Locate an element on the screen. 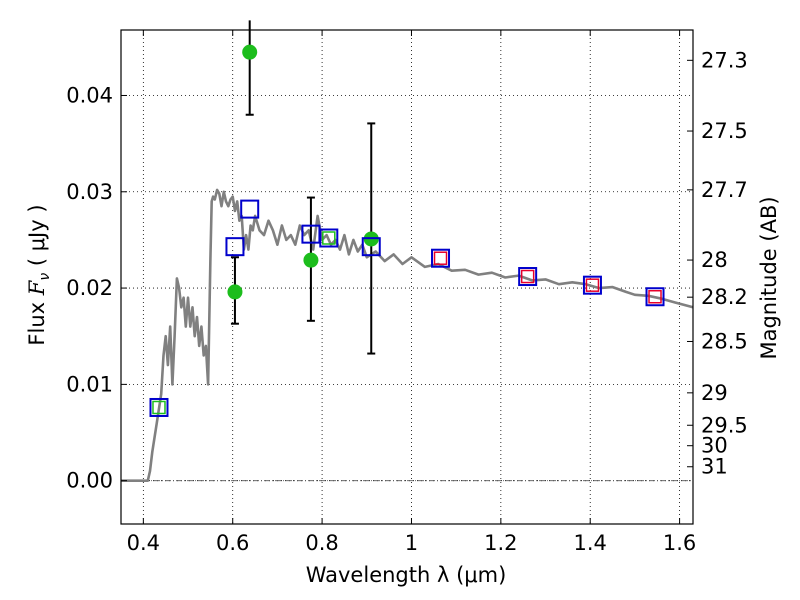  mag-tick-label: 27.7 is located at coordinates (724, 190).